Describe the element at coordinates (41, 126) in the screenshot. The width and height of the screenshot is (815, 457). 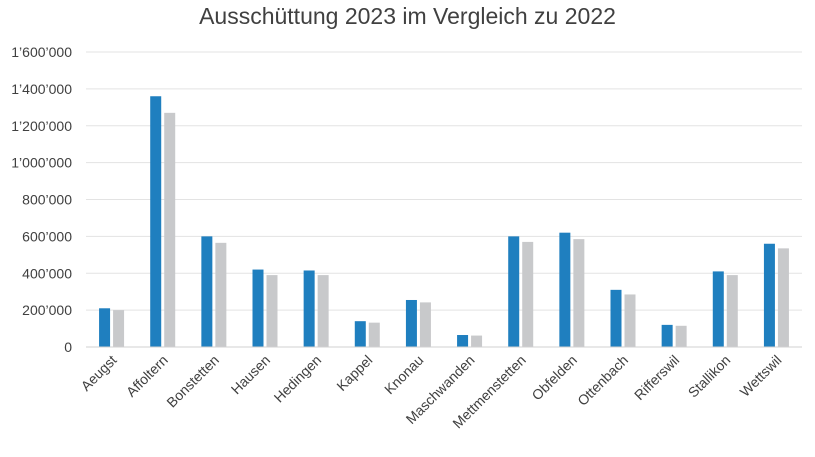
I see `y-tick-label: 1’200’000` at that location.